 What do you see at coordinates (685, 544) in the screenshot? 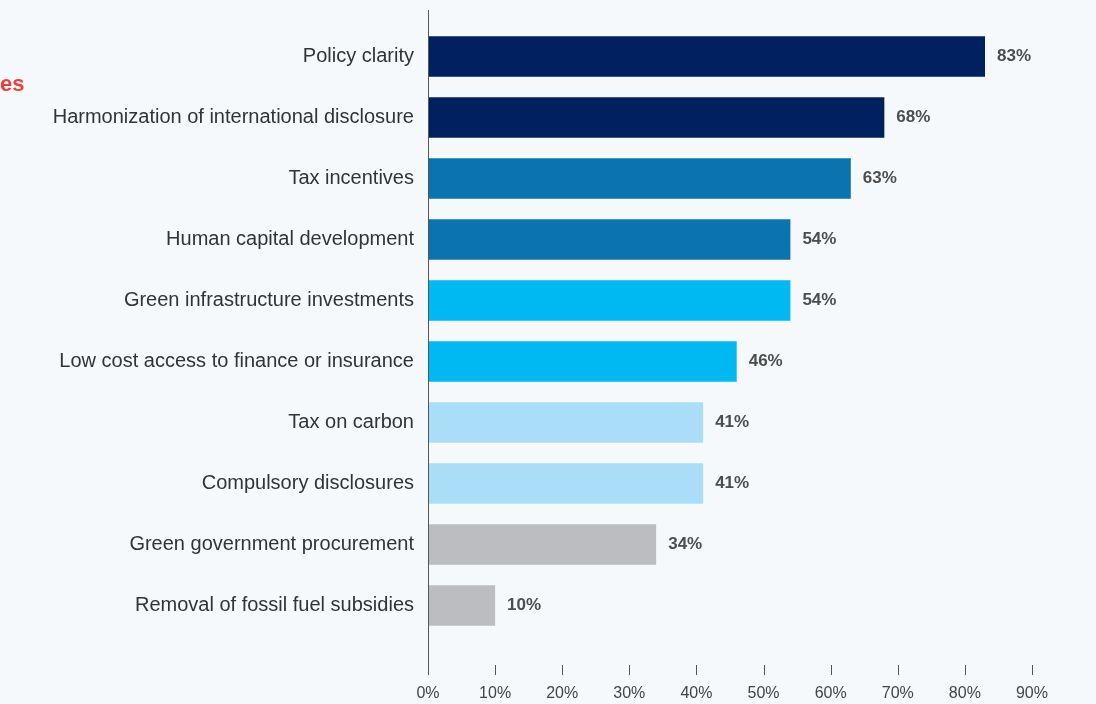
I see `data-label: 34%` at bounding box center [685, 544].